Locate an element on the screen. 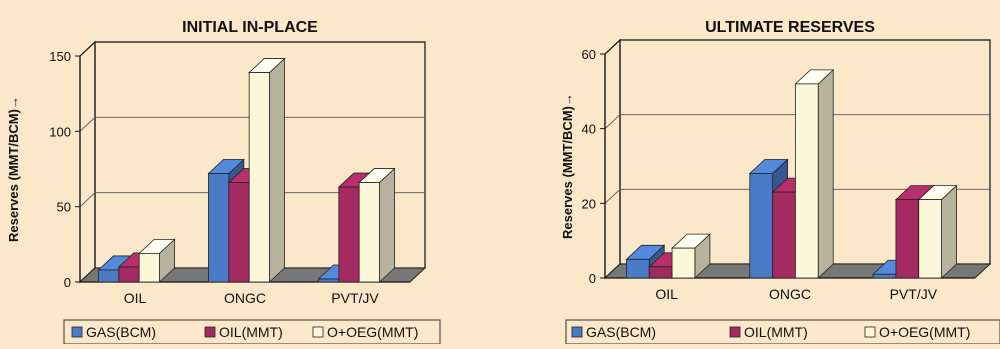 This screenshot has height=349, width=1000. y-tick-label: 40 is located at coordinates (589, 129).